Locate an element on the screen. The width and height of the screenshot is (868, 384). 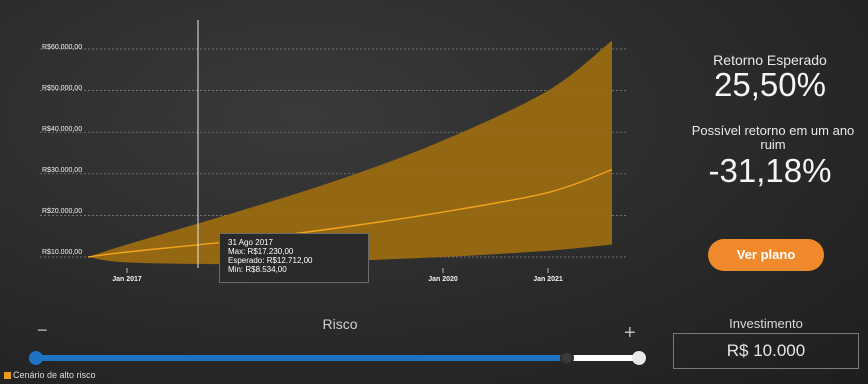
y-tick-label: R$40.000,00 is located at coordinates (62, 129).